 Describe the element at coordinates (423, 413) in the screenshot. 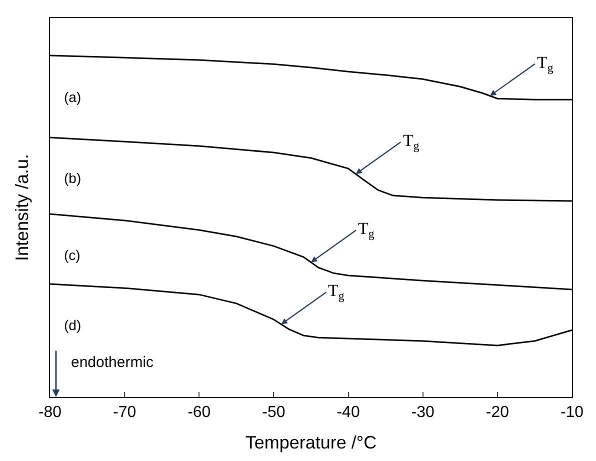

I see `x-tick-label: -30` at that location.